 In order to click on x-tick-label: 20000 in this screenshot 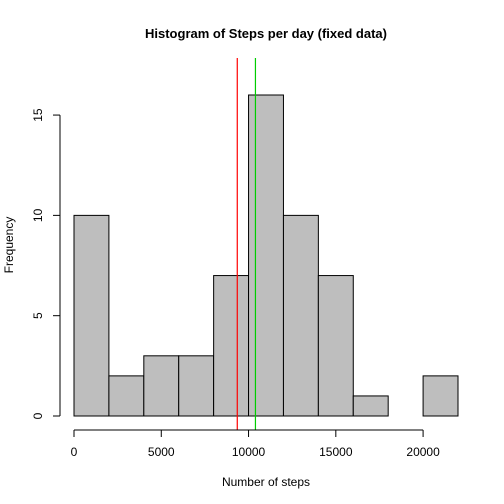, I will do `click(423, 452)`.